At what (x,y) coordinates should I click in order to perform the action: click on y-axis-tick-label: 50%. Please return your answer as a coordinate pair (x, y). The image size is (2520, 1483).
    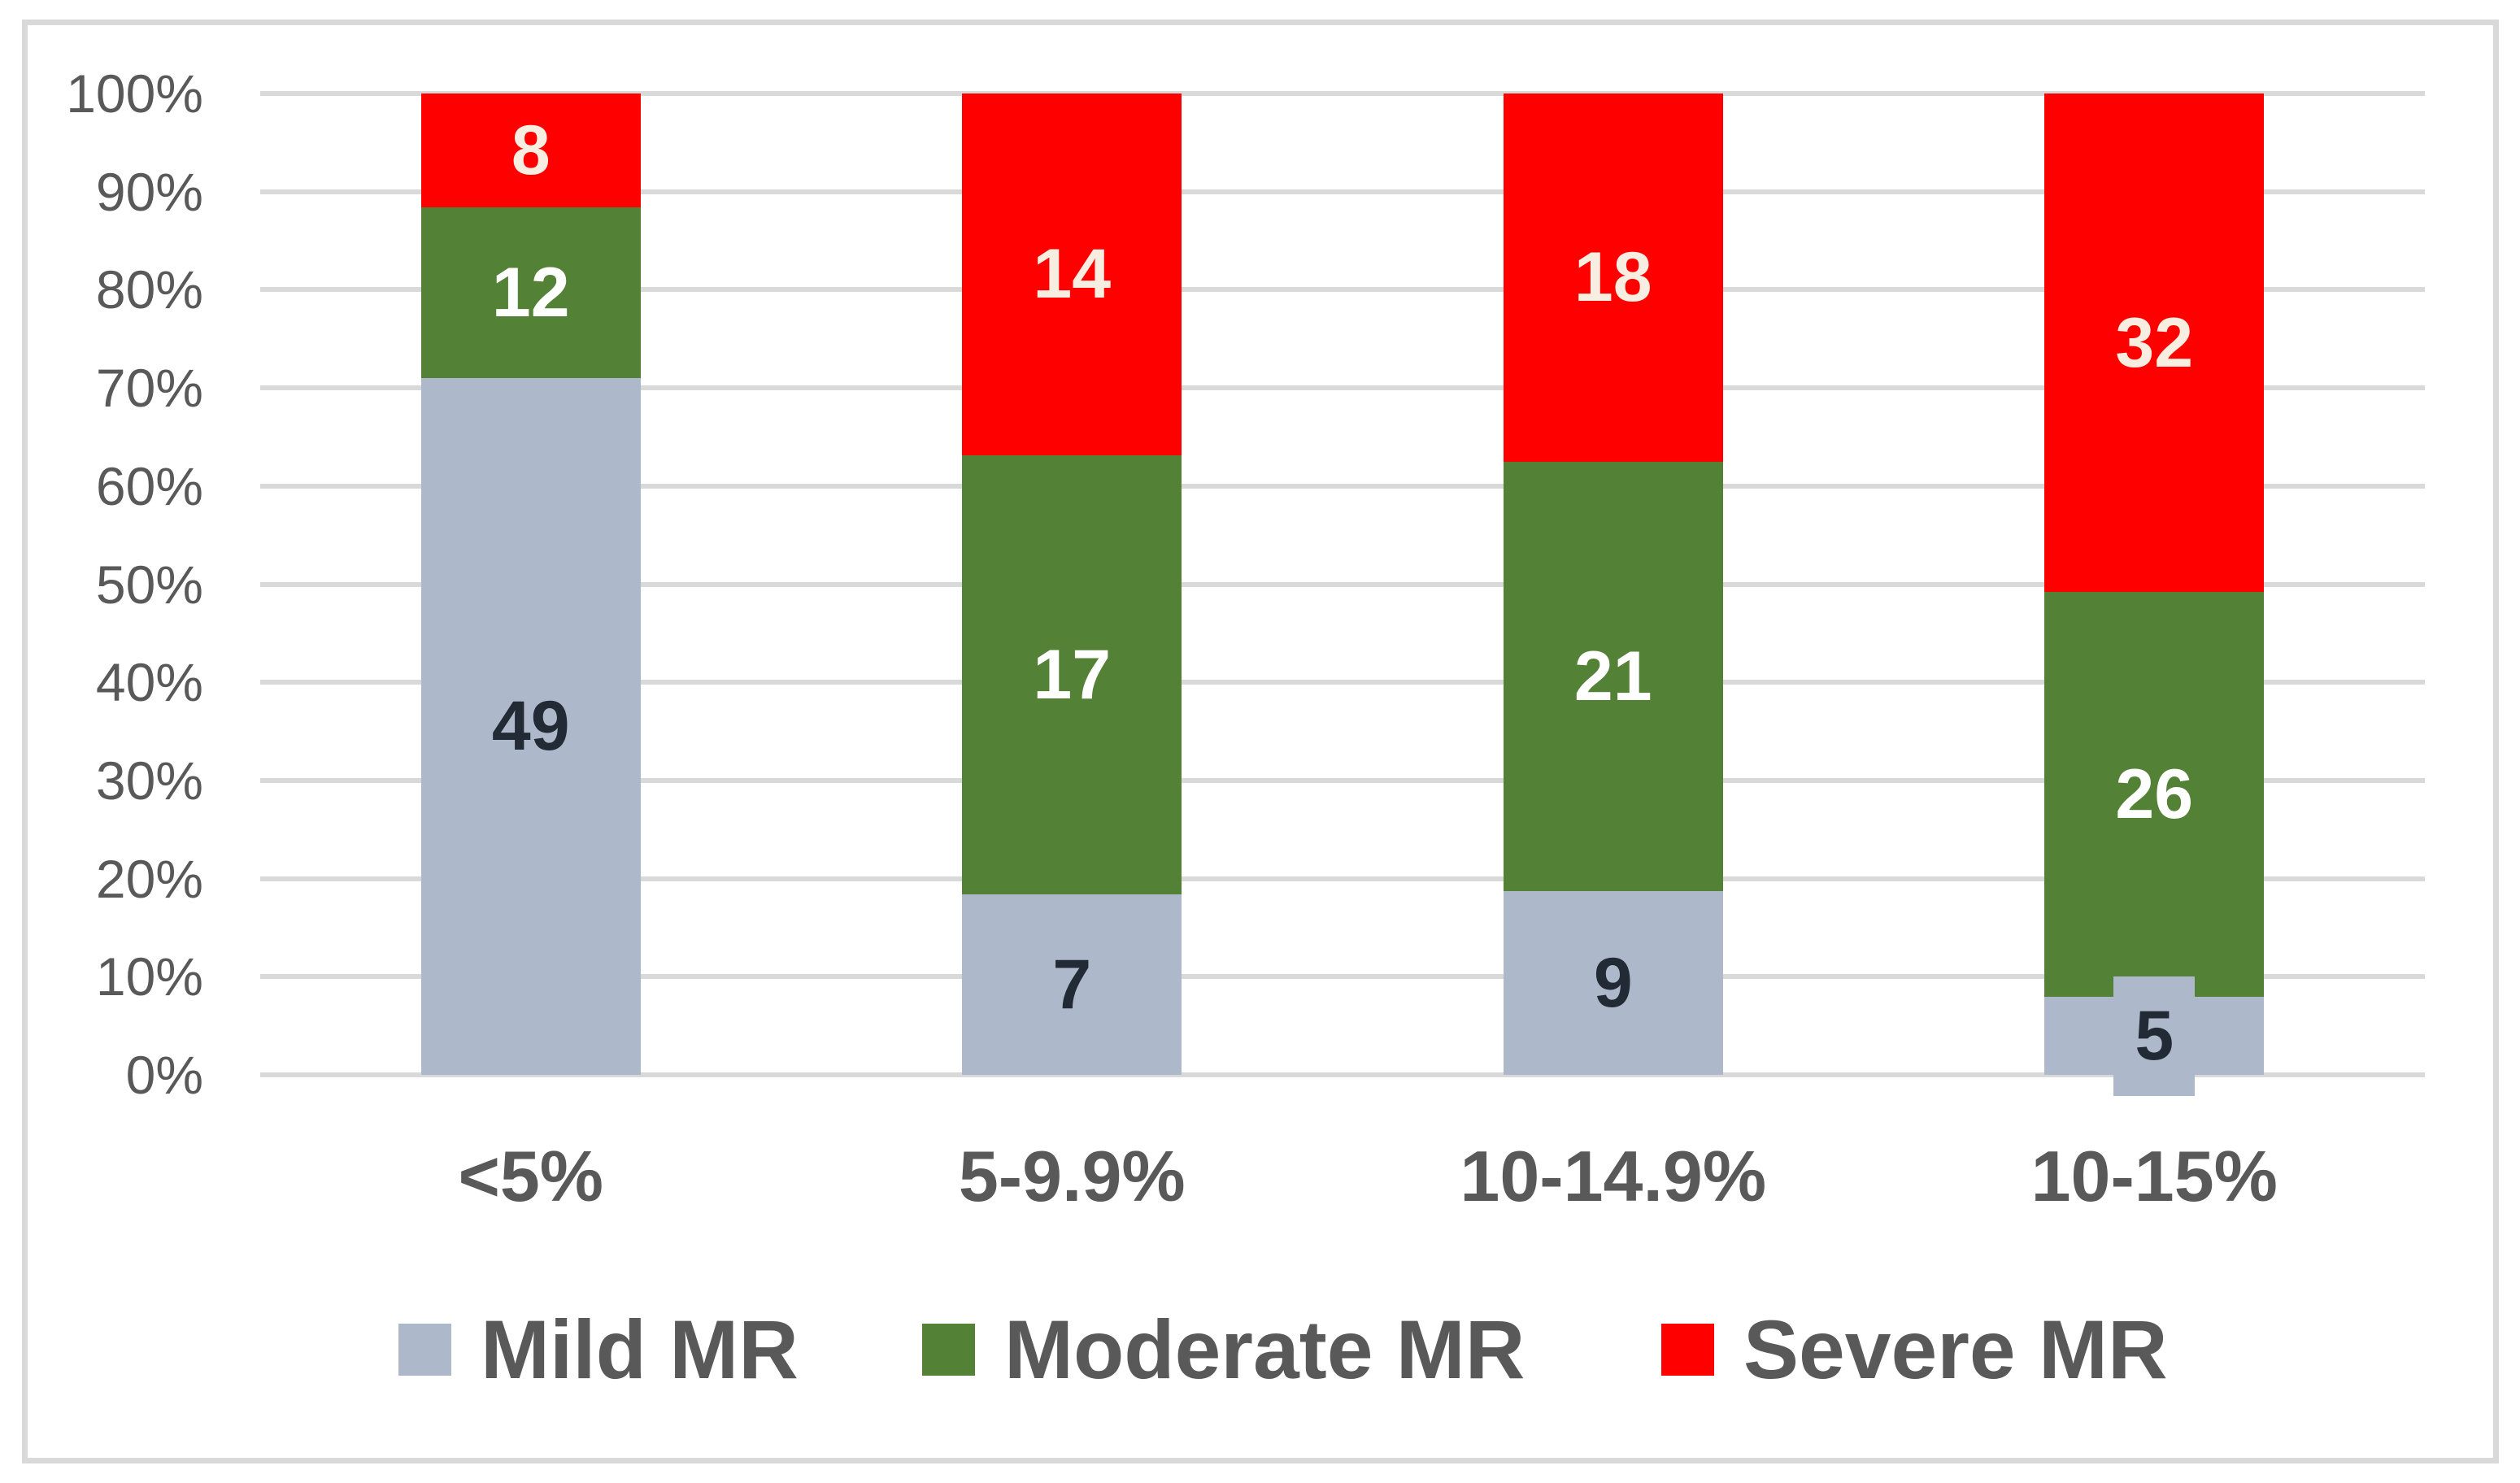
    Looking at the image, I should click on (149, 584).